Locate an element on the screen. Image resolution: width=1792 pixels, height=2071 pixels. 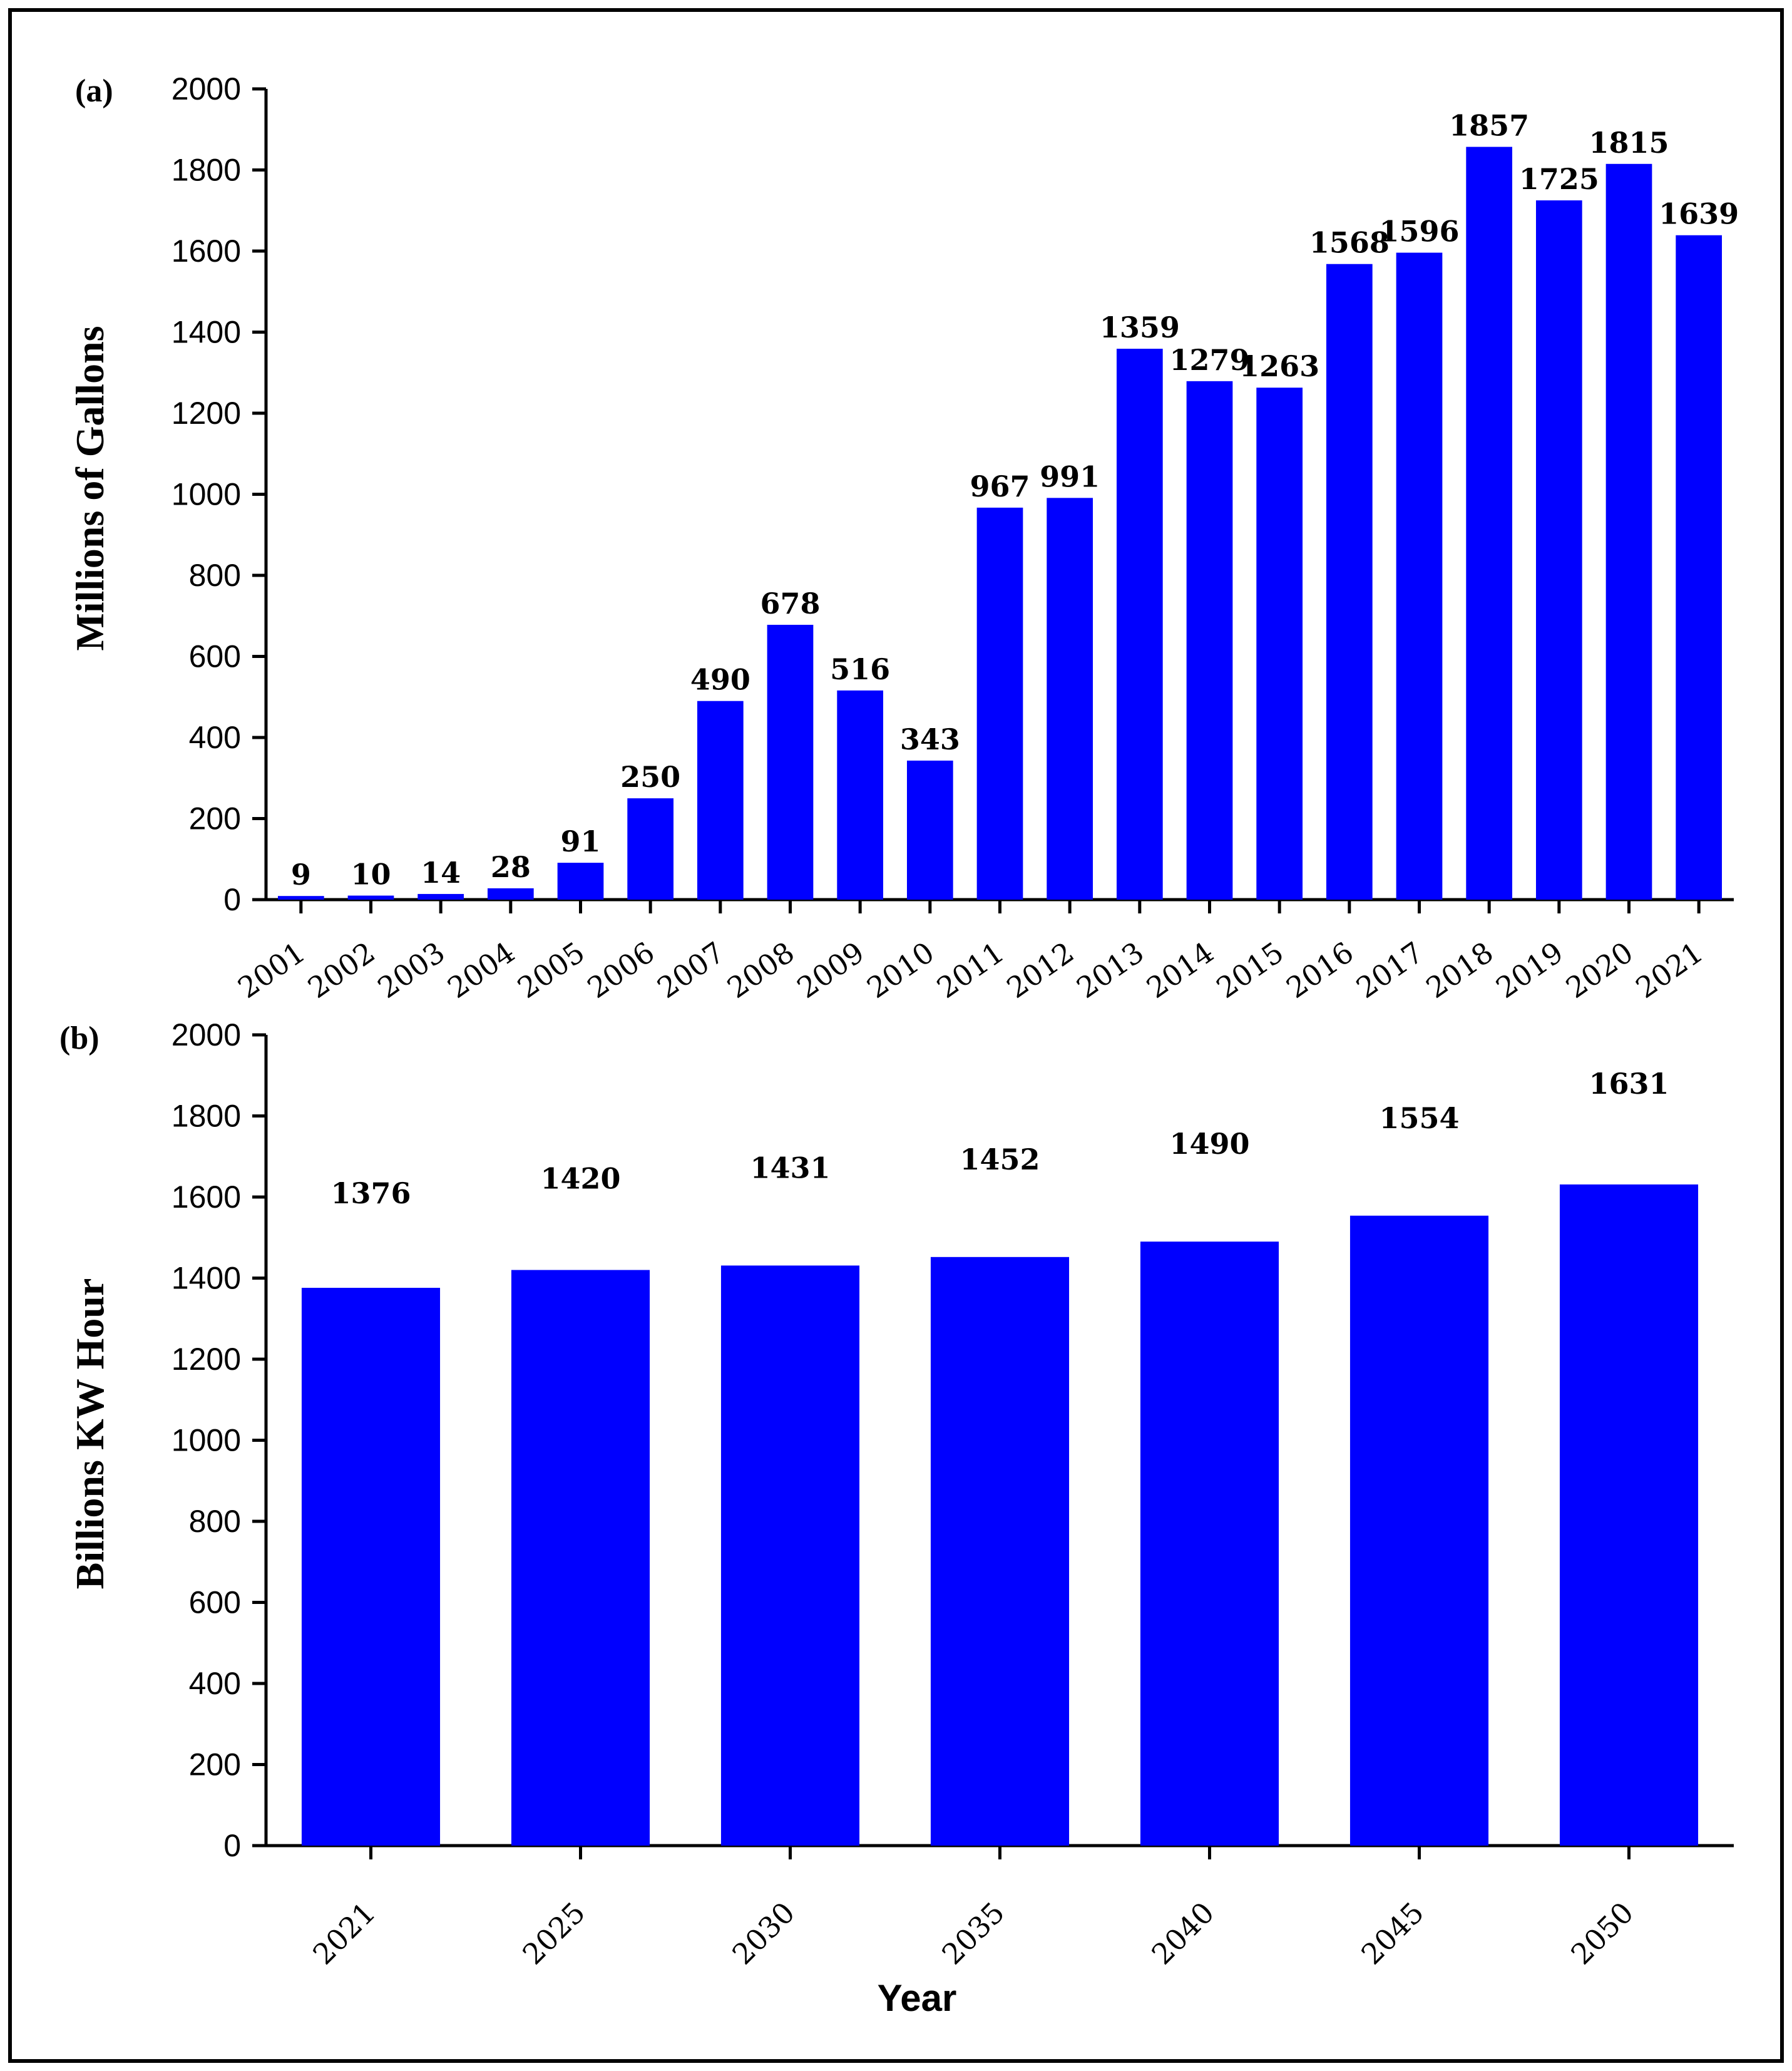
panel-a-x-tick-label: 2018 is located at coordinates (1460, 970).